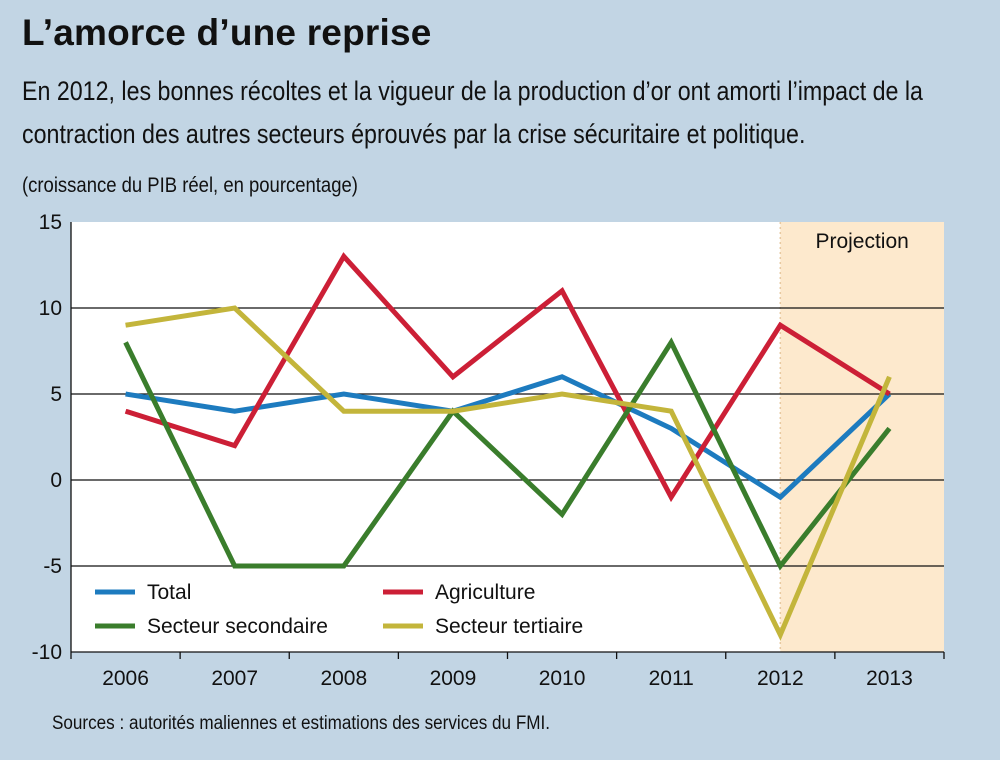  What do you see at coordinates (50, 222) in the screenshot?
I see `y-tick-label: 15` at bounding box center [50, 222].